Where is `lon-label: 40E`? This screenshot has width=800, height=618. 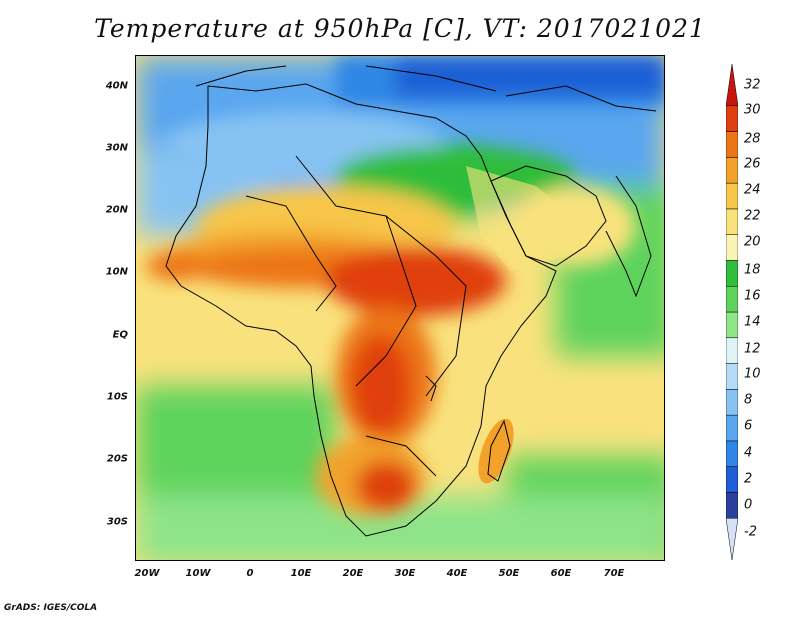 lon-label: 40E is located at coordinates (457, 573).